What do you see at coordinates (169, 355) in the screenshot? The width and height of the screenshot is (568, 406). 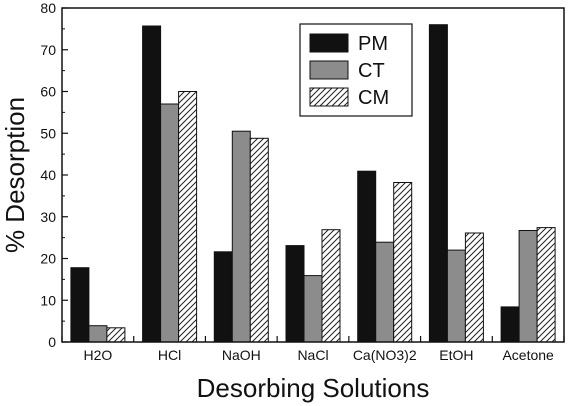 I see `x-tick-label-1: HCl` at bounding box center [169, 355].